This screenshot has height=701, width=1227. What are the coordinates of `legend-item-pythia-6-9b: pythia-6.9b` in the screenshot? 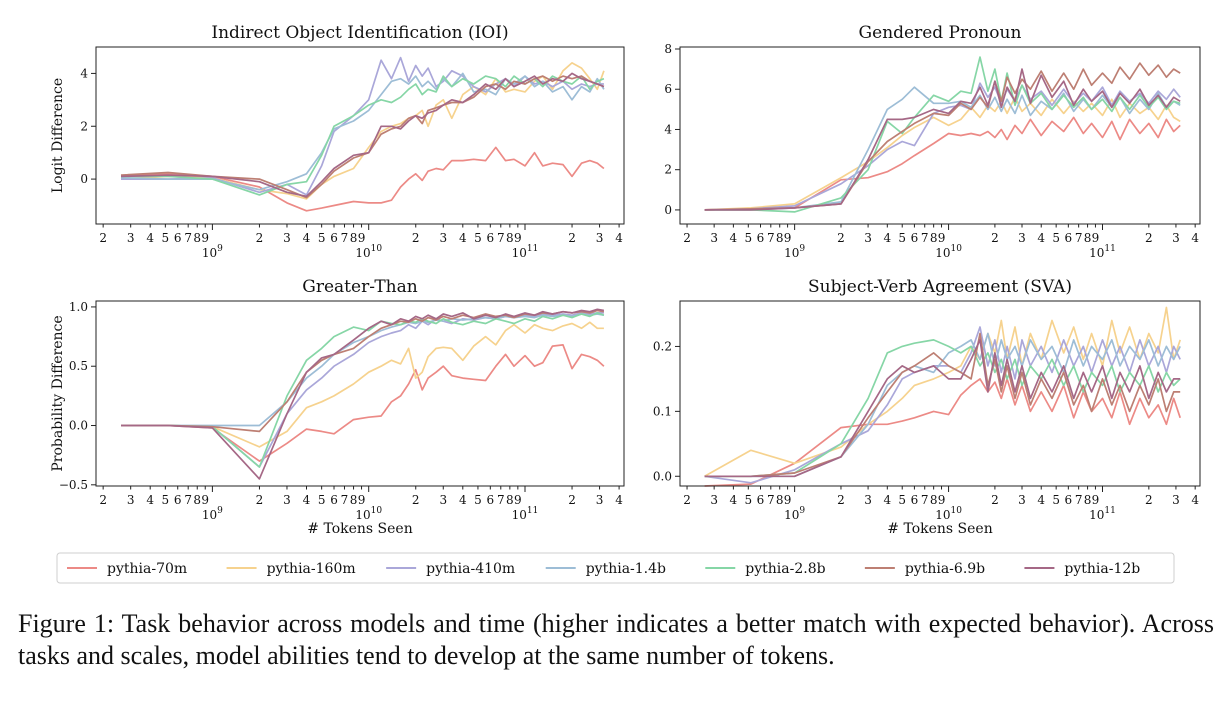 It's located at (924, 569).